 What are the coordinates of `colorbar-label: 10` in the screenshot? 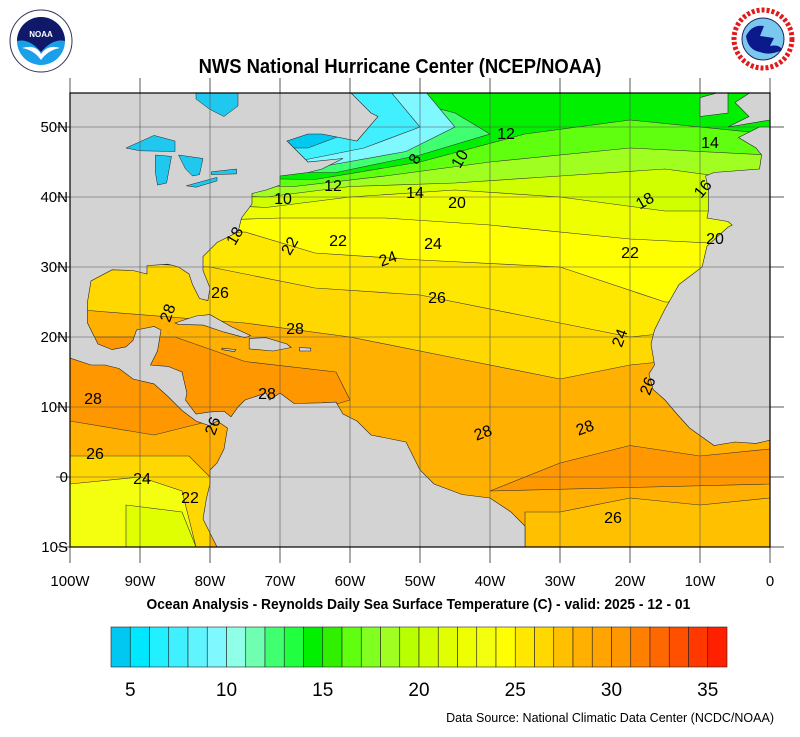 It's located at (226, 690).